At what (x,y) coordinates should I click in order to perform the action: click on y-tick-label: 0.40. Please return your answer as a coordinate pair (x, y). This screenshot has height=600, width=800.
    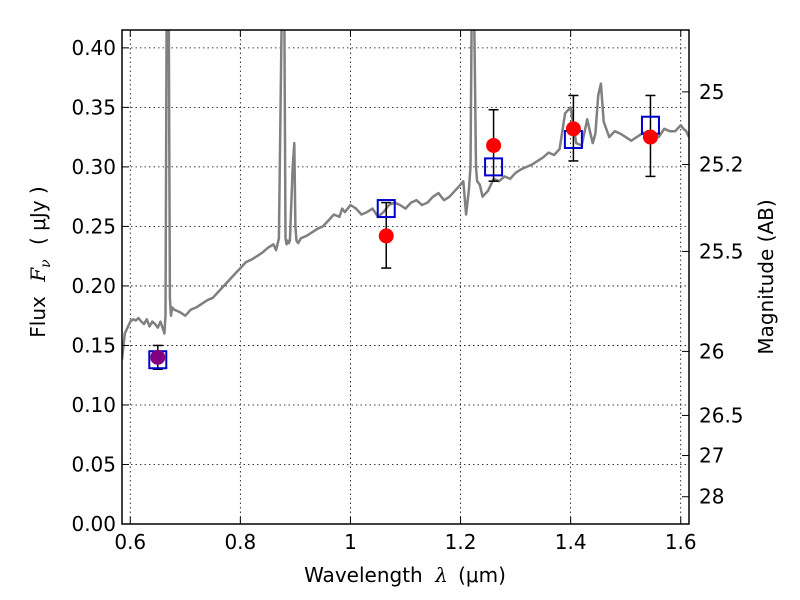
    Looking at the image, I should click on (93, 48).